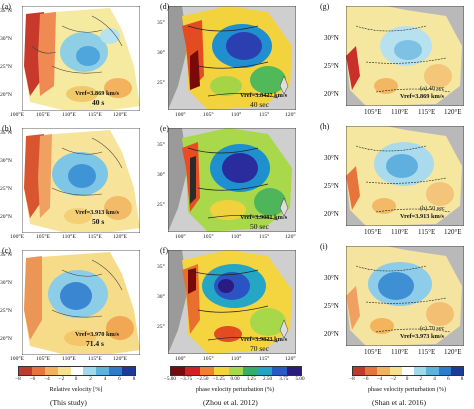 This screenshot has width=474, height=409. What do you see at coordinates (405, 296) in the screenshot?
I see `map-panel-i` at bounding box center [405, 296].